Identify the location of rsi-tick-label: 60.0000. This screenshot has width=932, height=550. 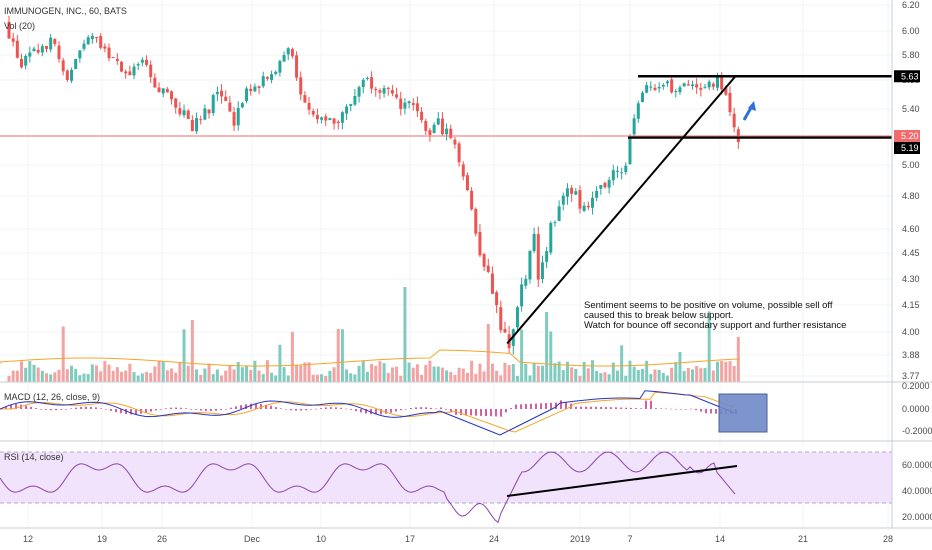
(917, 465).